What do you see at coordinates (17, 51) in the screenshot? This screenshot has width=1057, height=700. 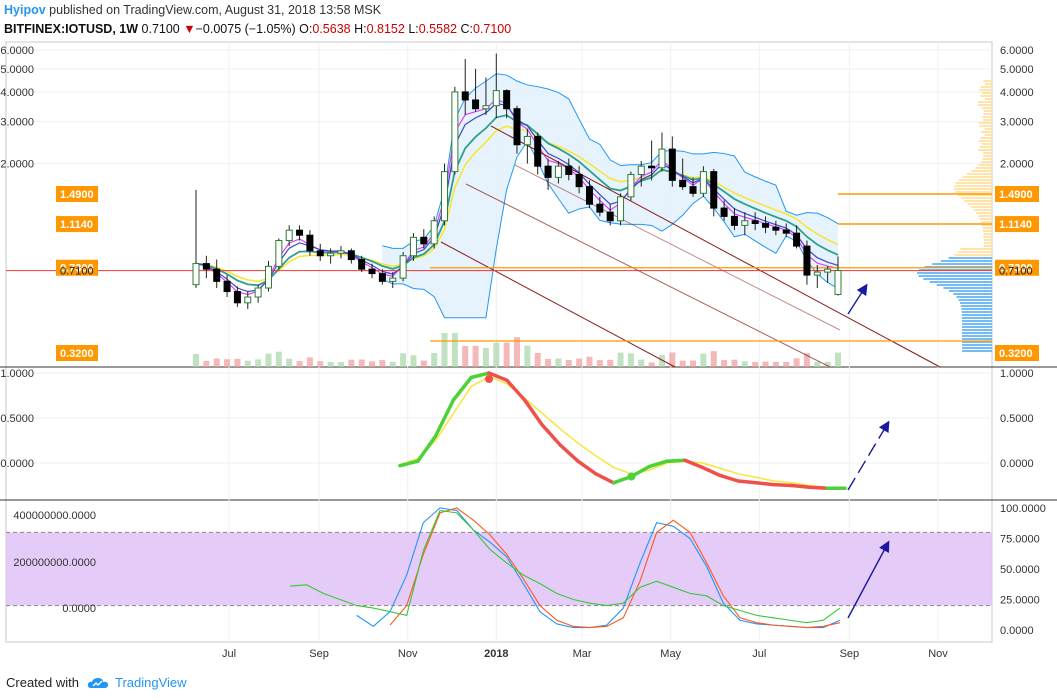 I see `y-tick-label: 6.0000` at bounding box center [17, 51].